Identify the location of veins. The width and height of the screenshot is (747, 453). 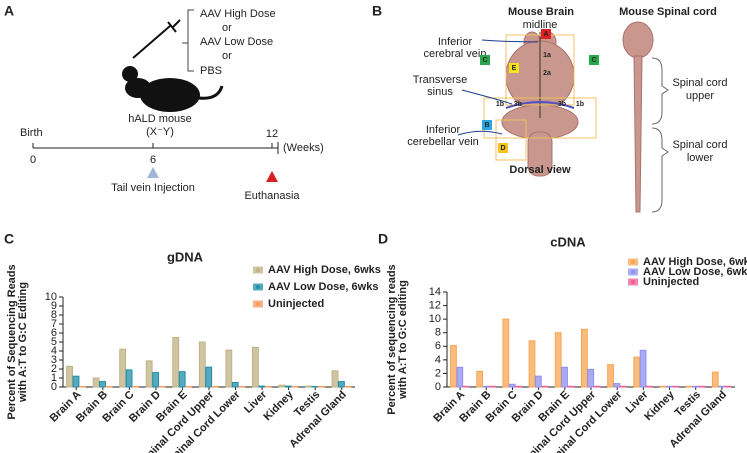
(516, 87).